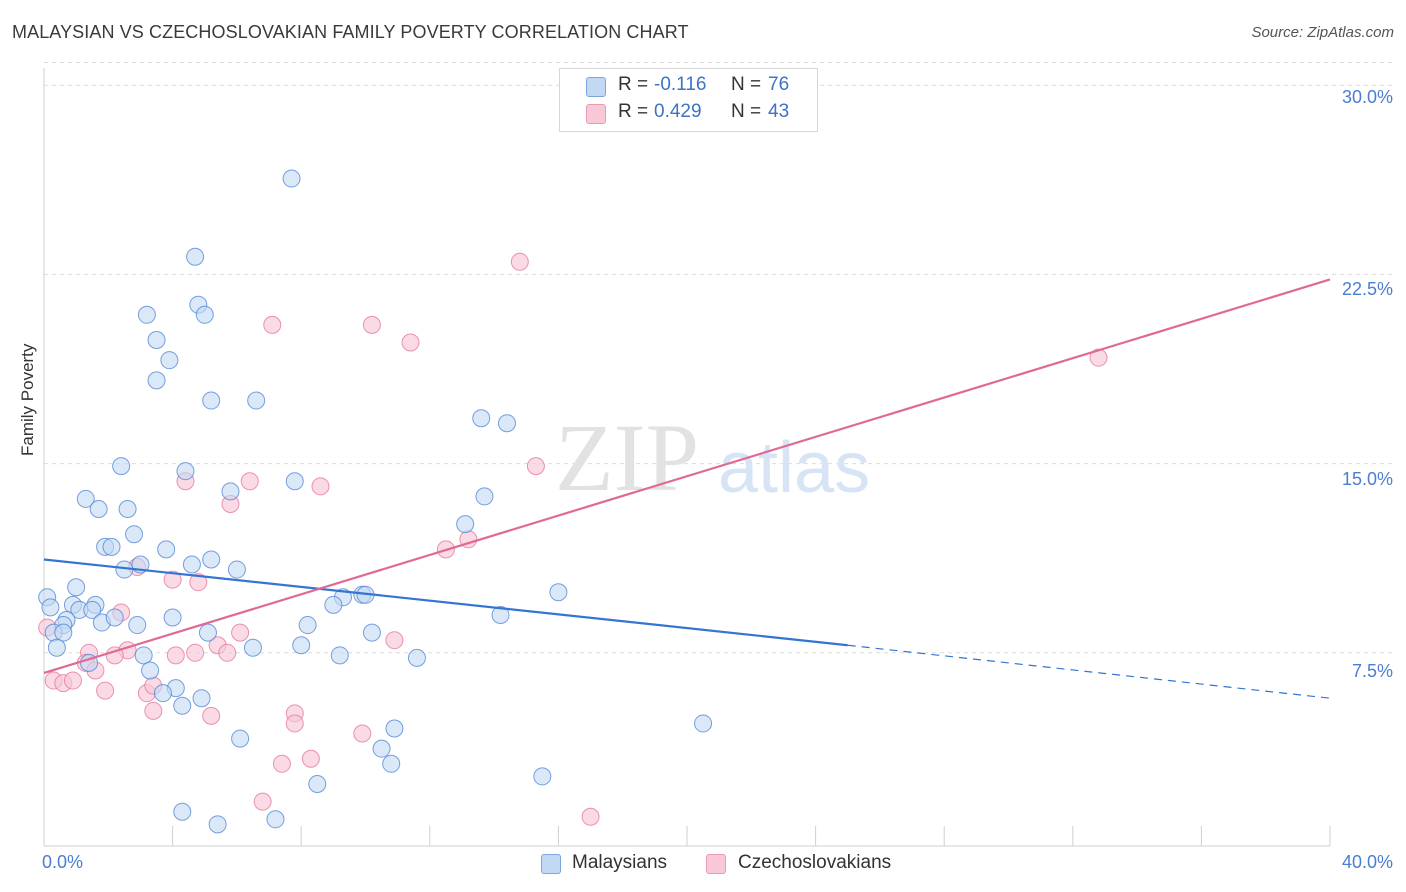 Image resolution: width=1406 pixels, height=892 pixels. I want to click on legend-n-value: 76, so click(779, 84).